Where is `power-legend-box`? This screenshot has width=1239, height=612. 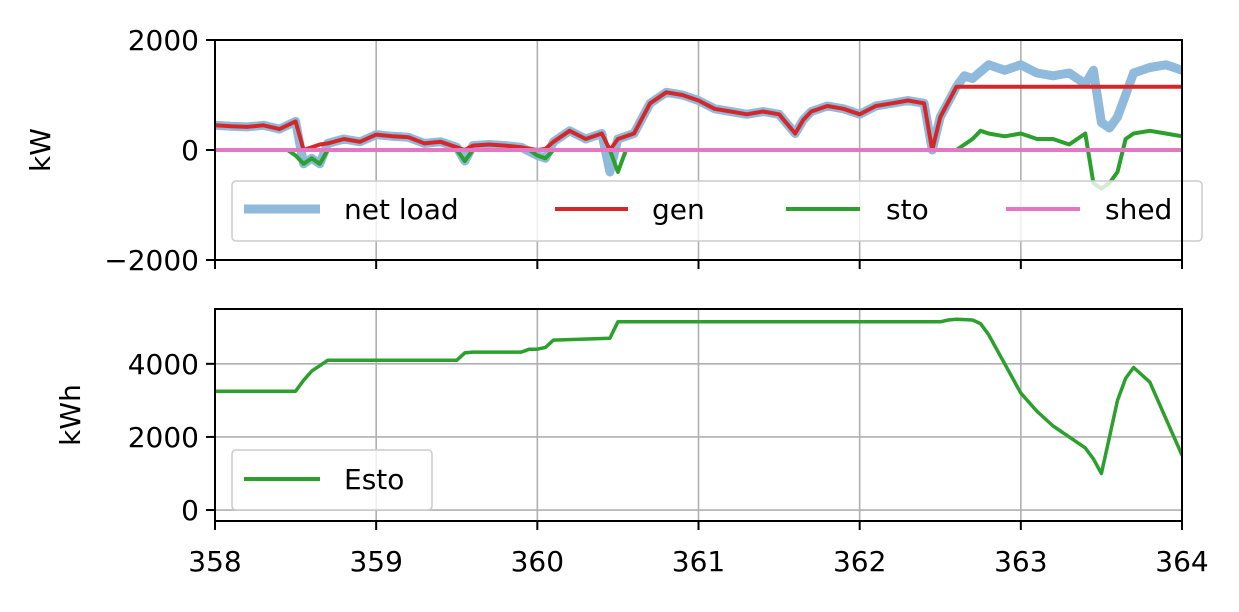 power-legend-box is located at coordinates (717, 211).